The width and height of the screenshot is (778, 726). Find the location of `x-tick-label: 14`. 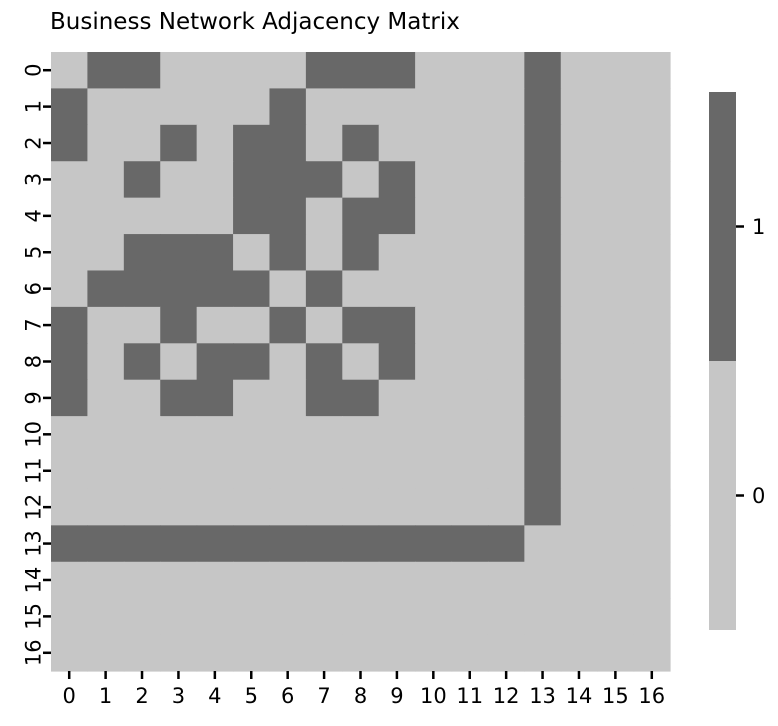

x-tick-label: 14 is located at coordinates (579, 696).